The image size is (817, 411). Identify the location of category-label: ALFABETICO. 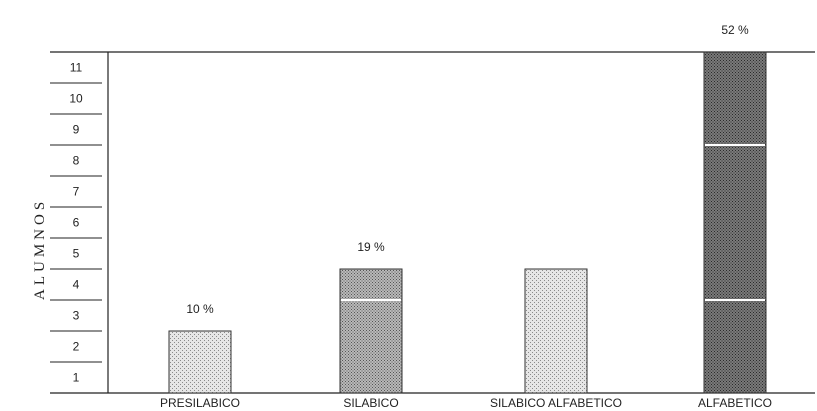
(735, 403).